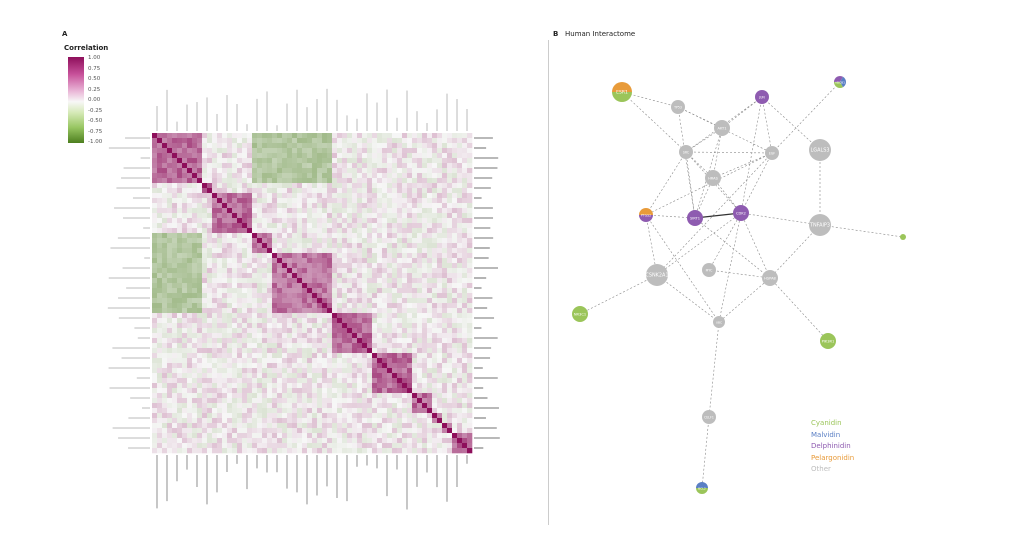 Image resolution: width=1023 pixels, height=554 pixels. I want to click on network-node: LGALS3, so click(820, 150).